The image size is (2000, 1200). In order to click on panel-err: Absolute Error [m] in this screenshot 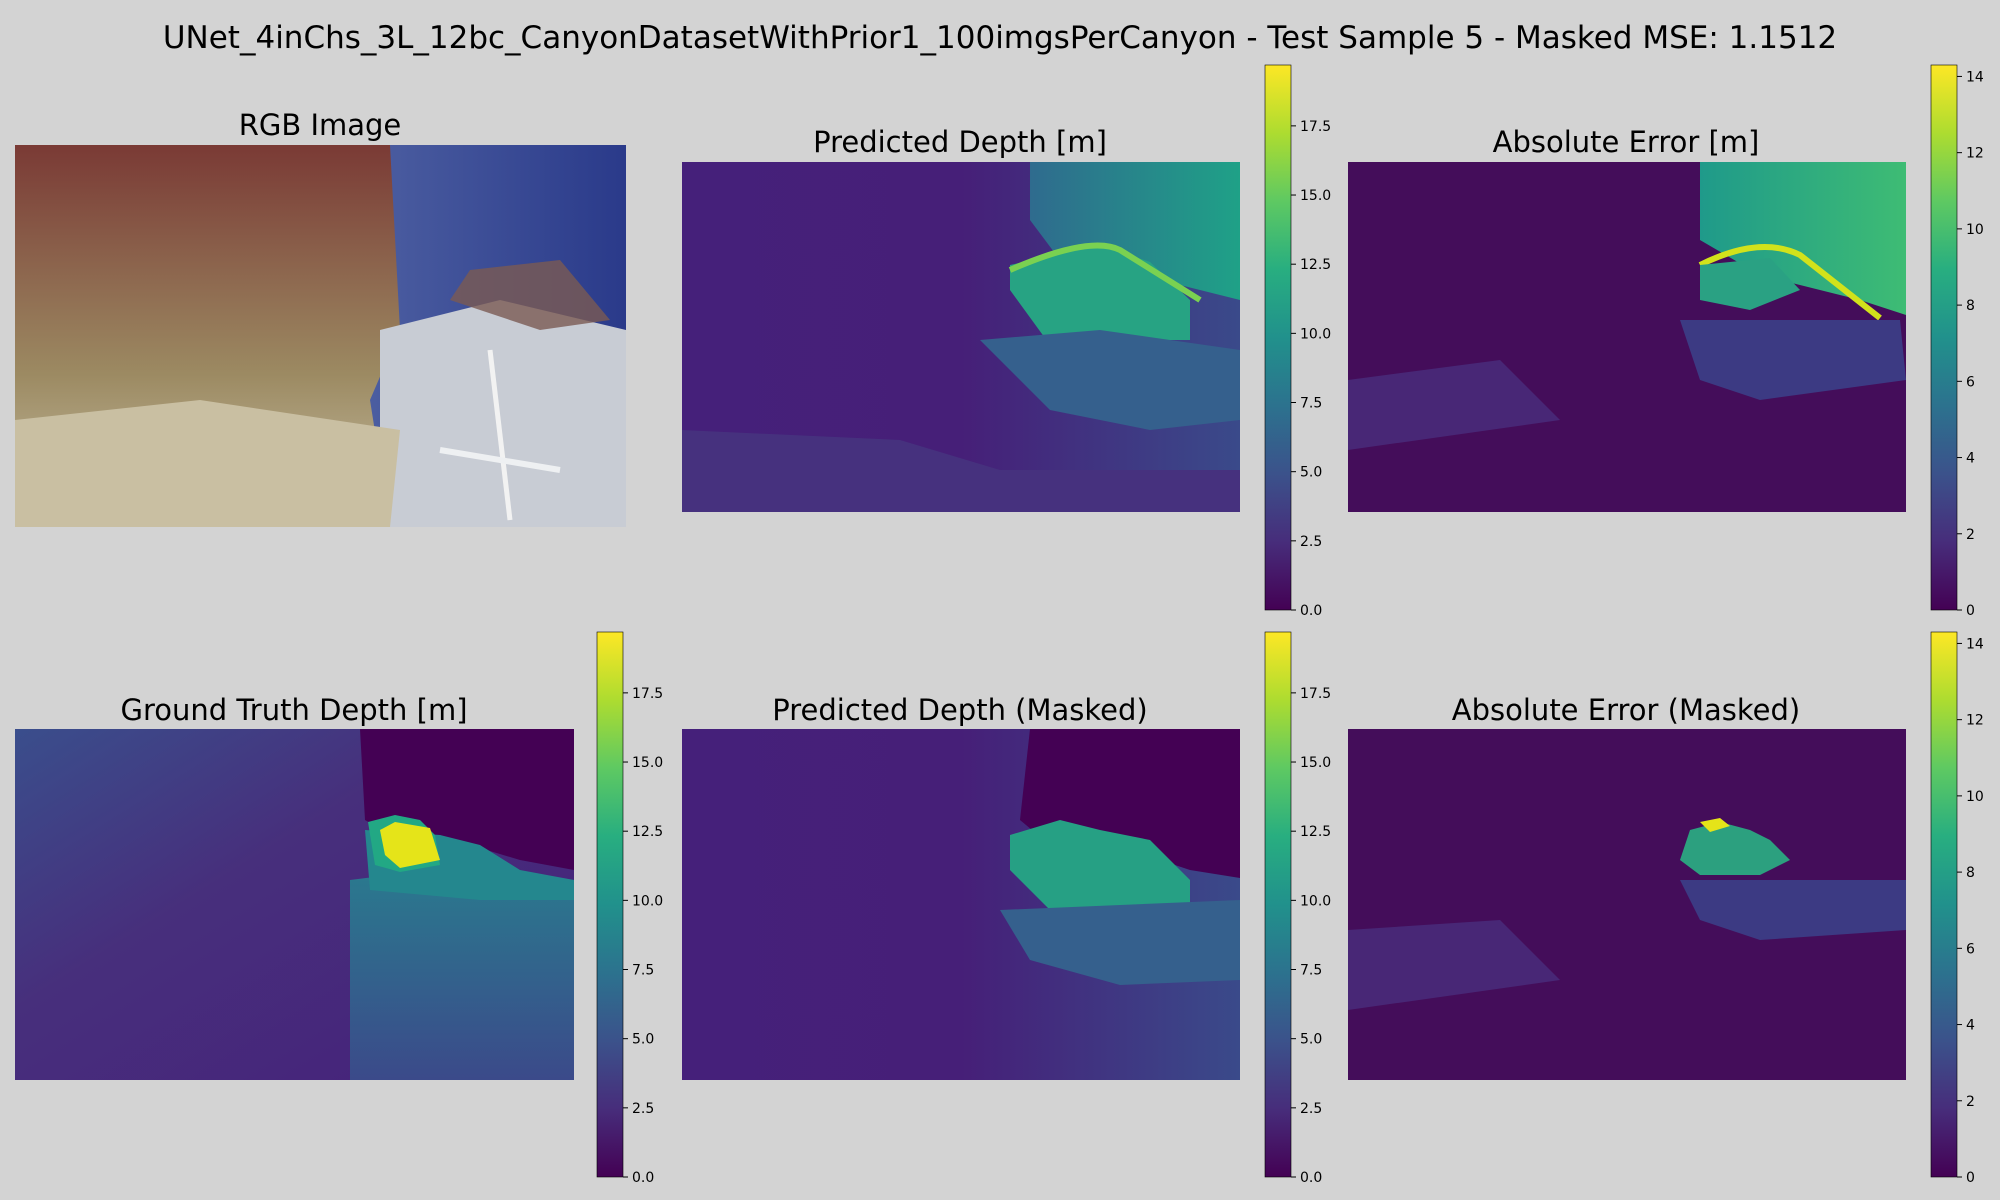, I will do `click(1627, 318)`.